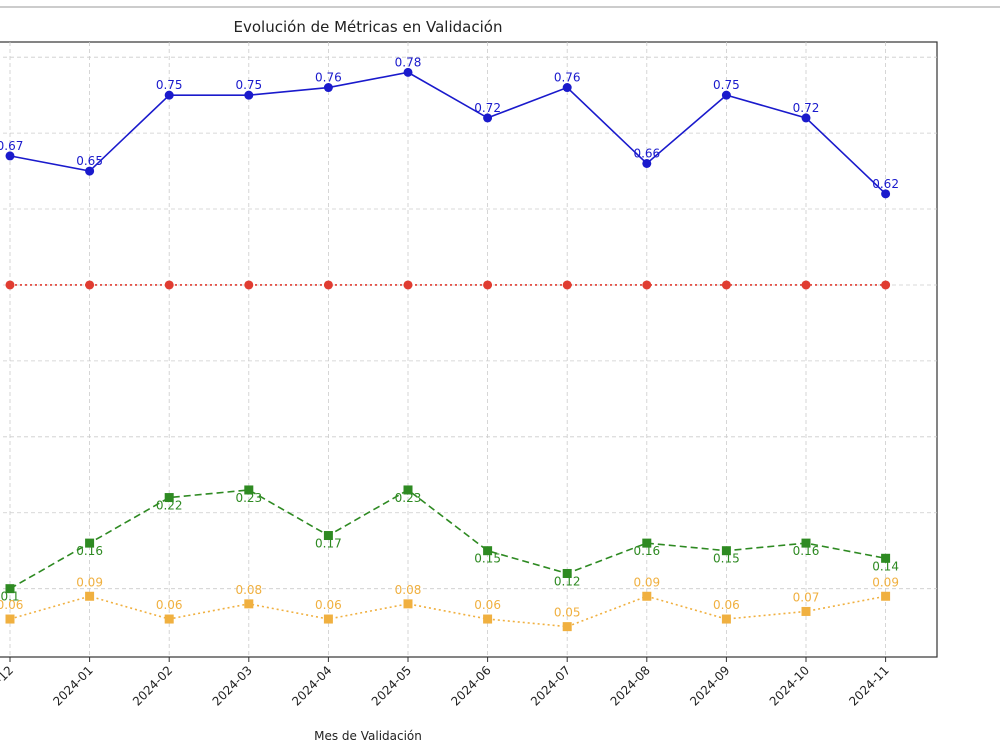  Describe the element at coordinates (9, 597) in the screenshot. I see `data-label: 0.1` at that location.